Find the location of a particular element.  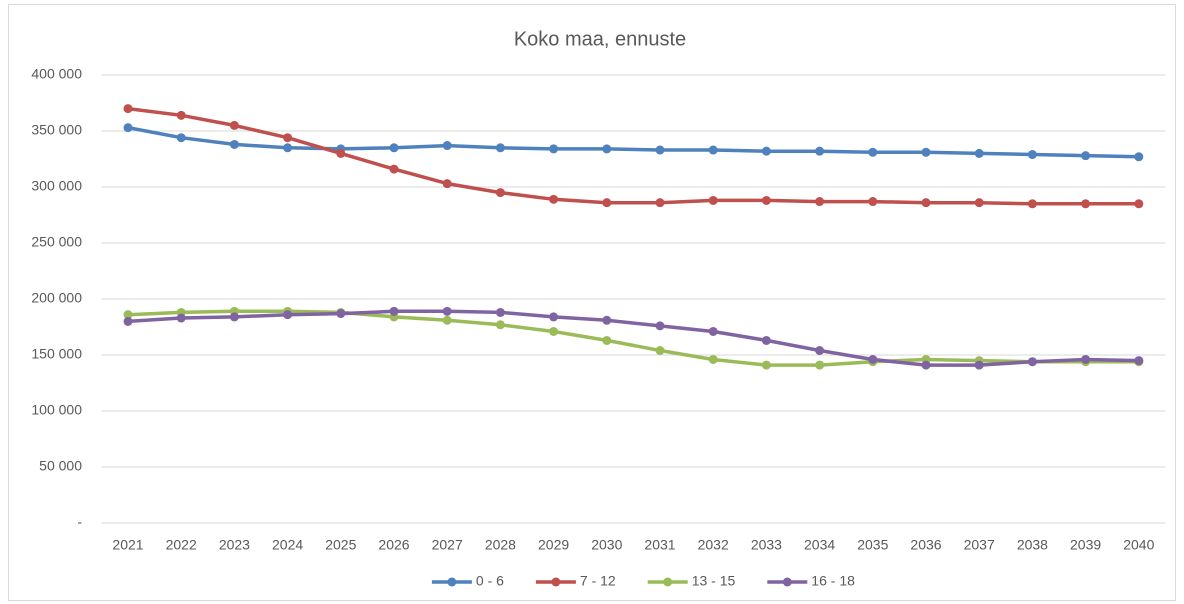

x-tick-label: 2038 is located at coordinates (1032, 545).